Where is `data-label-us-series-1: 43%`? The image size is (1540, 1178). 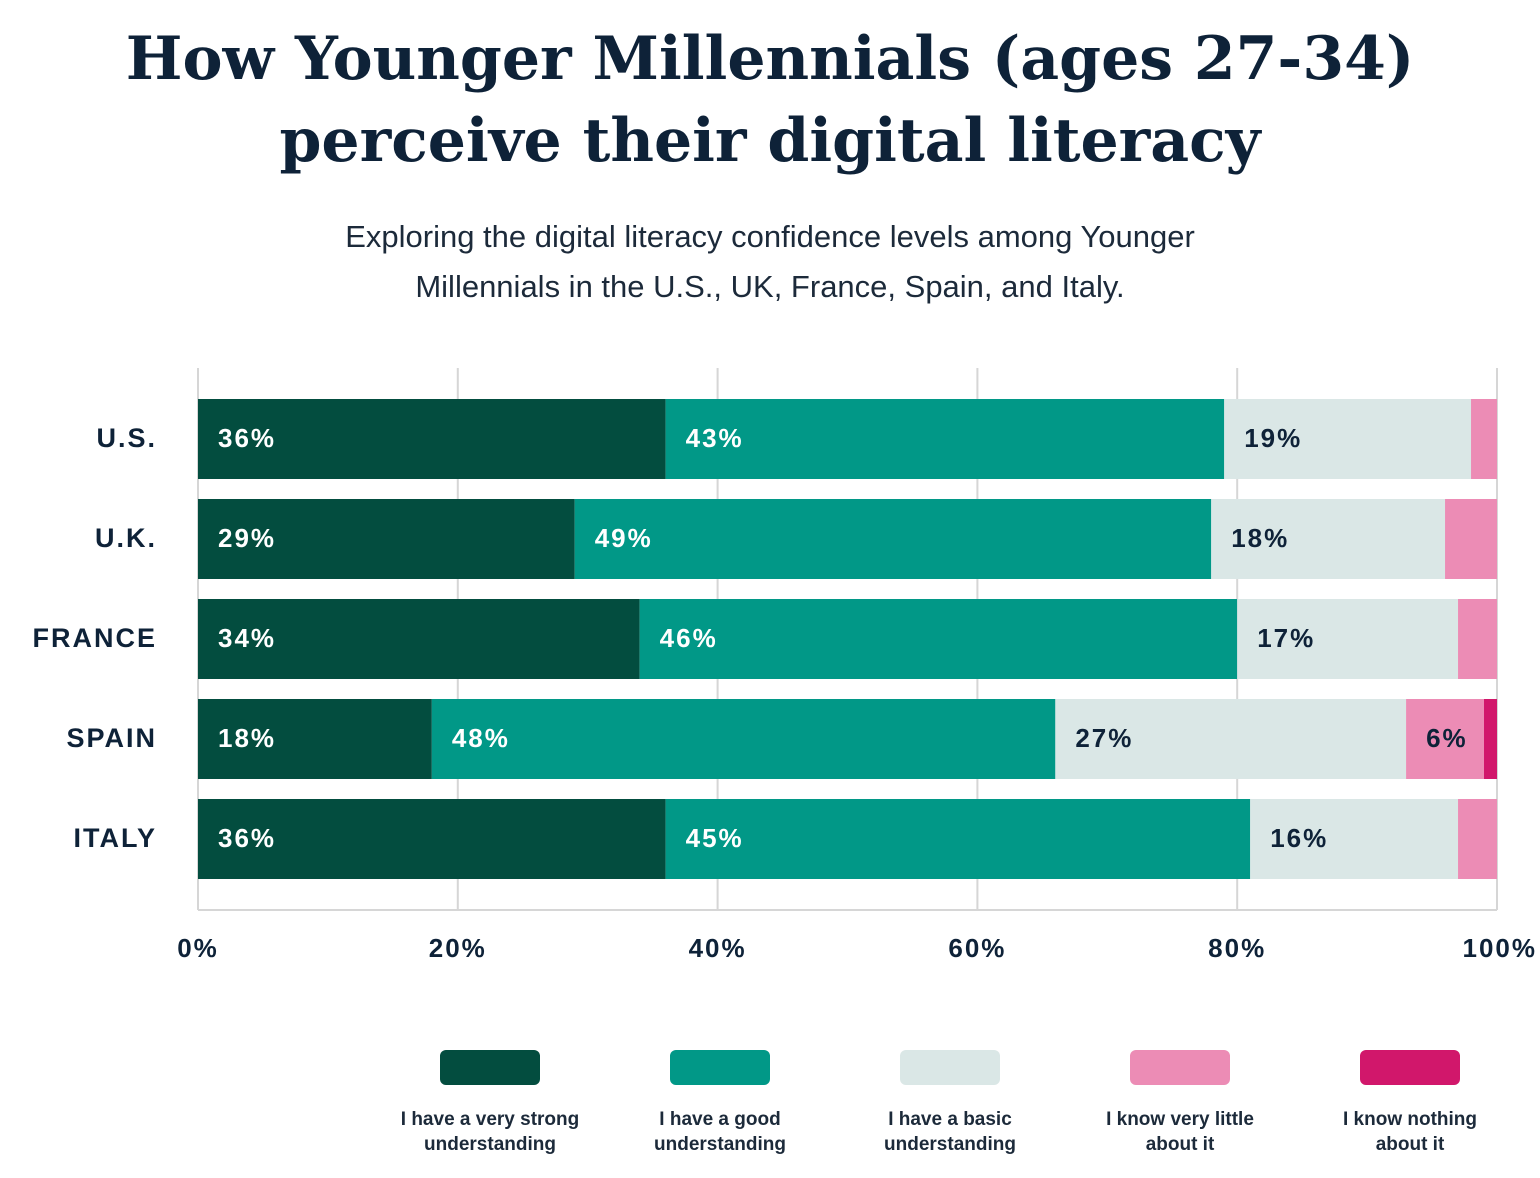
data-label-us-series-1: 43% is located at coordinates (715, 438).